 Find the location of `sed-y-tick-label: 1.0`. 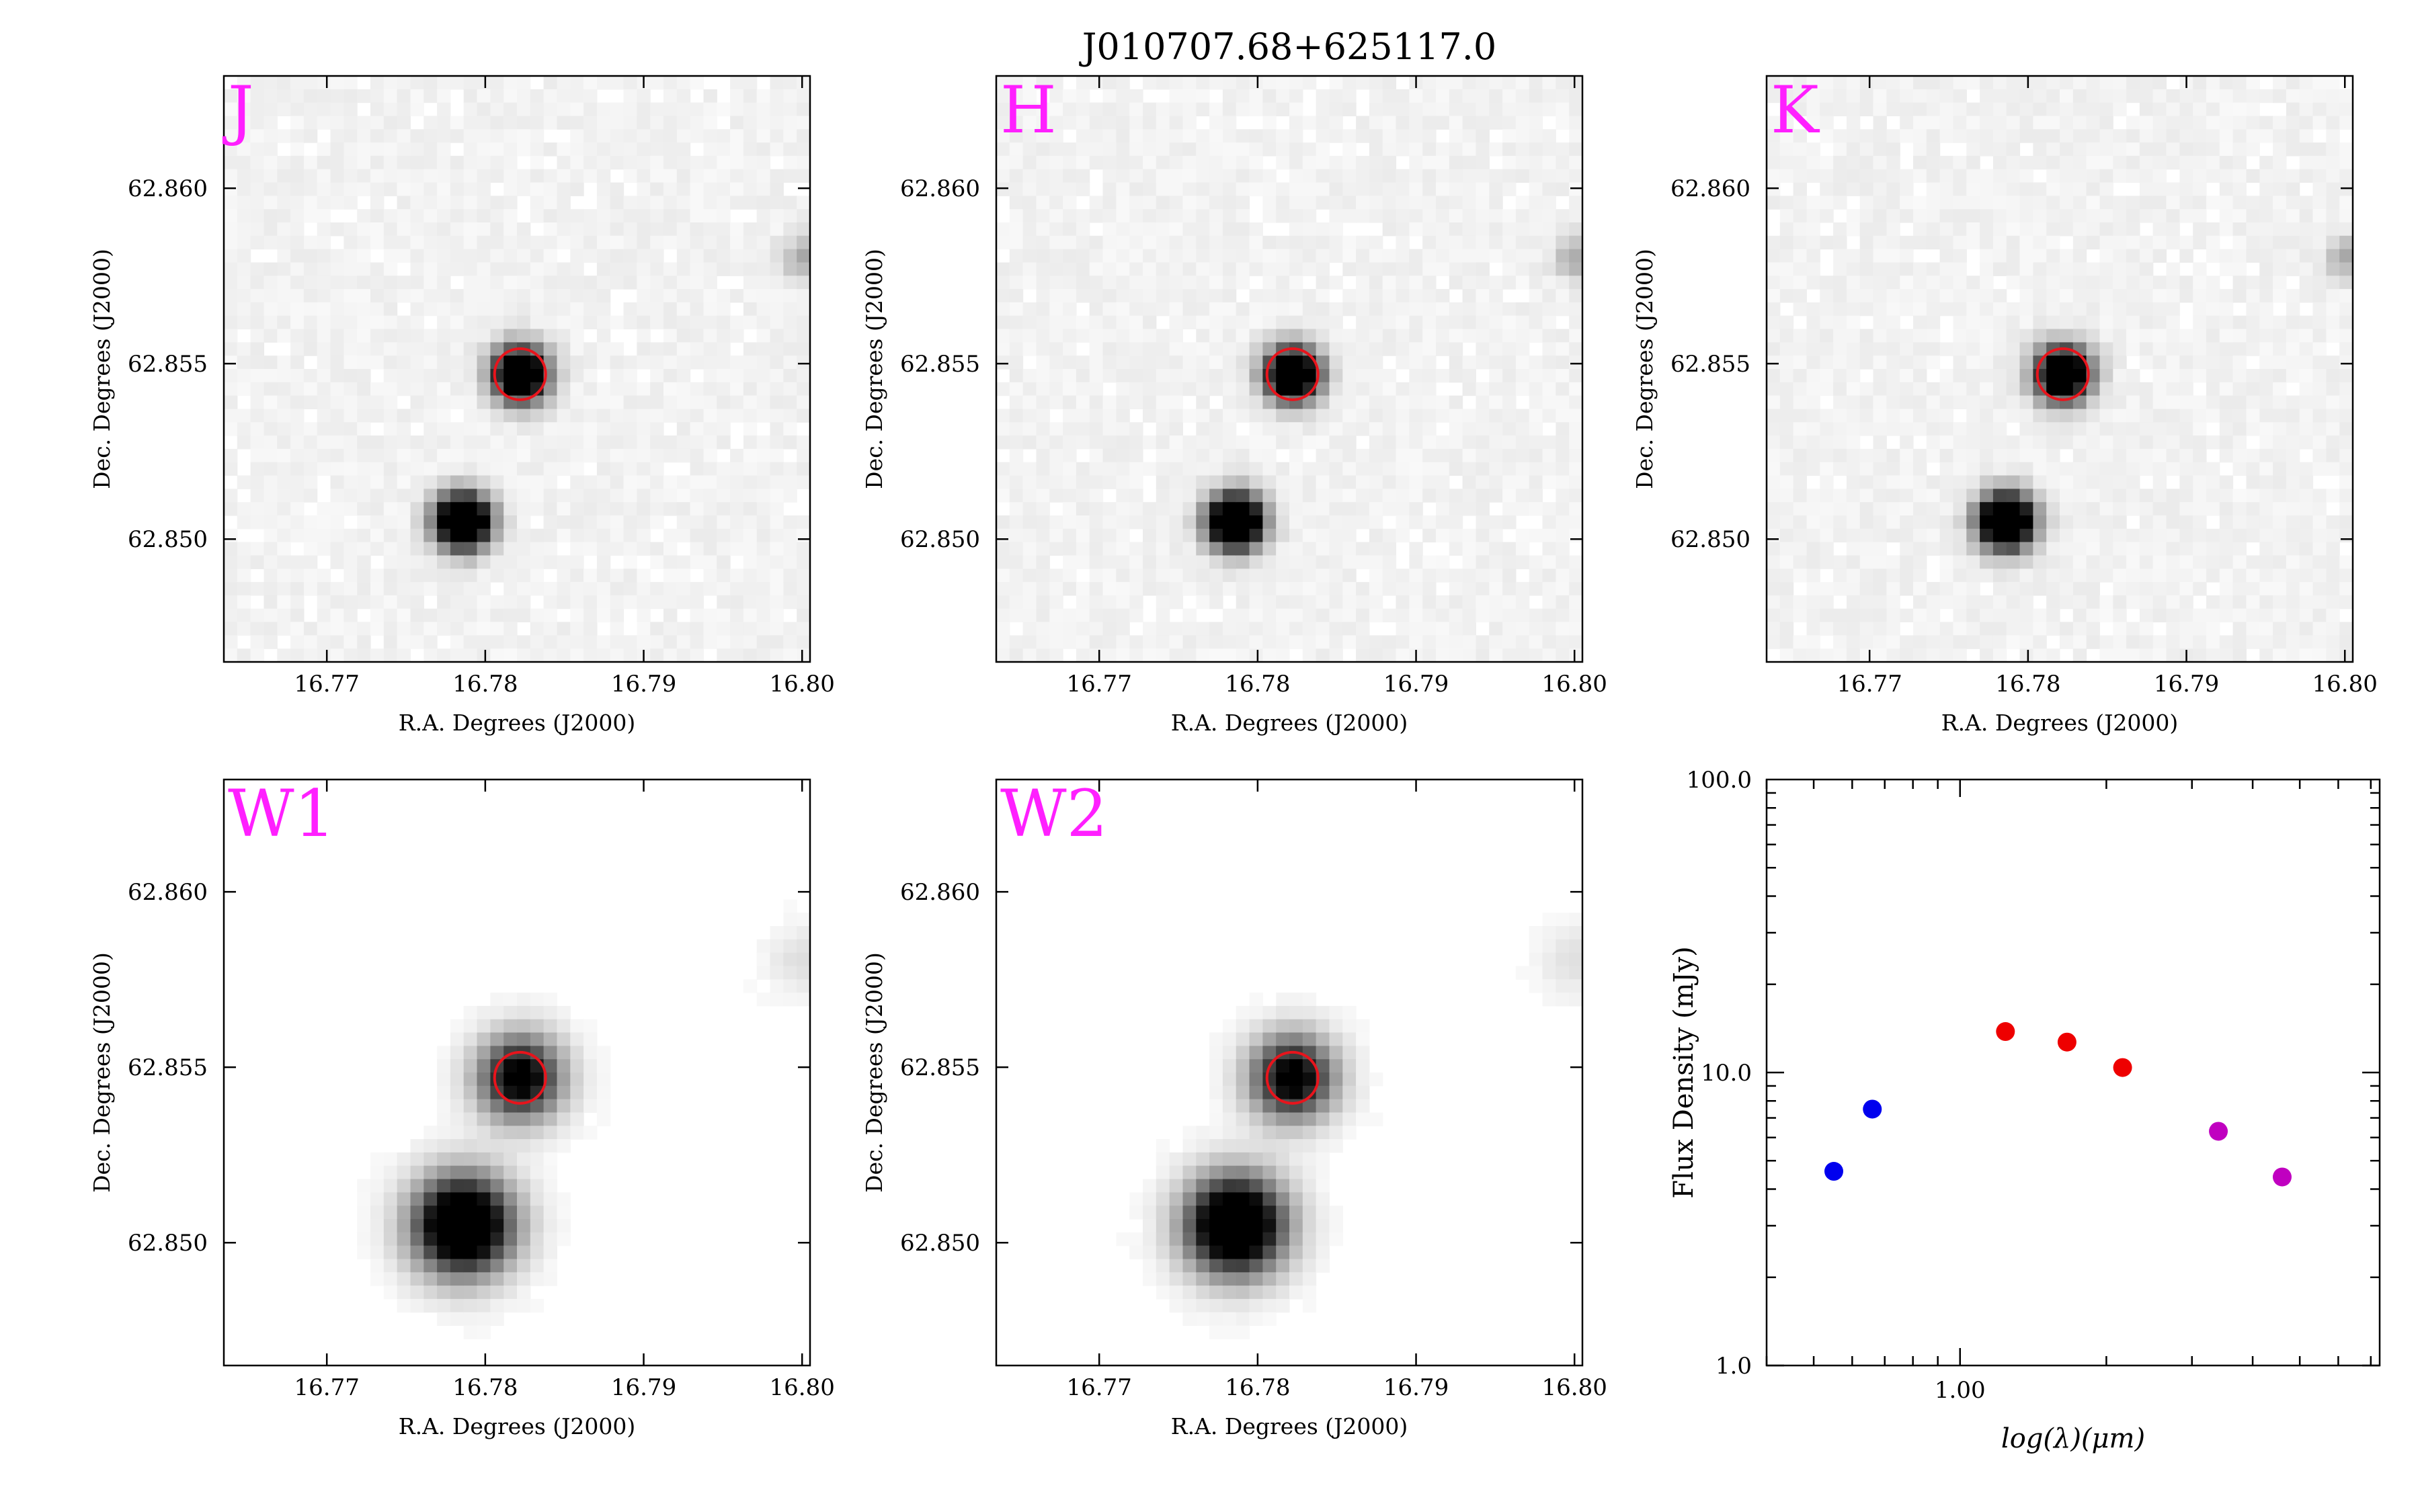

sed-y-tick-label: 1.0 is located at coordinates (1734, 1366).